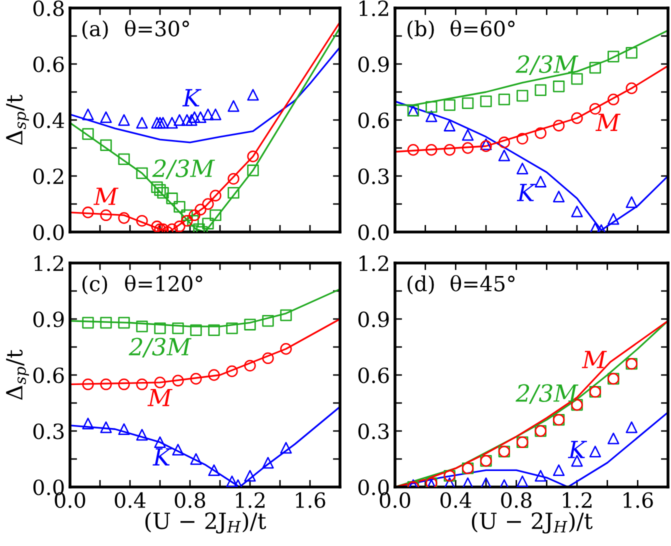  I want to click on annotation: θ=120°, so click(163, 283).